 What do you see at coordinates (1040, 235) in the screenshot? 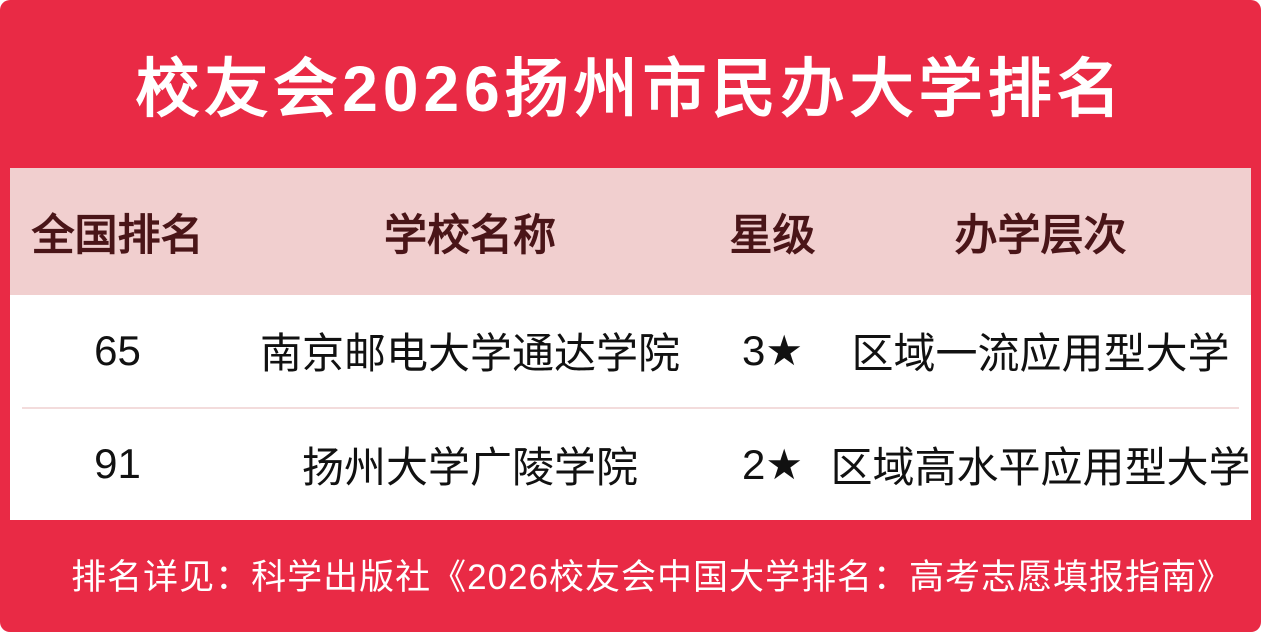
I see `column-header-education-level: 办学层次` at bounding box center [1040, 235].